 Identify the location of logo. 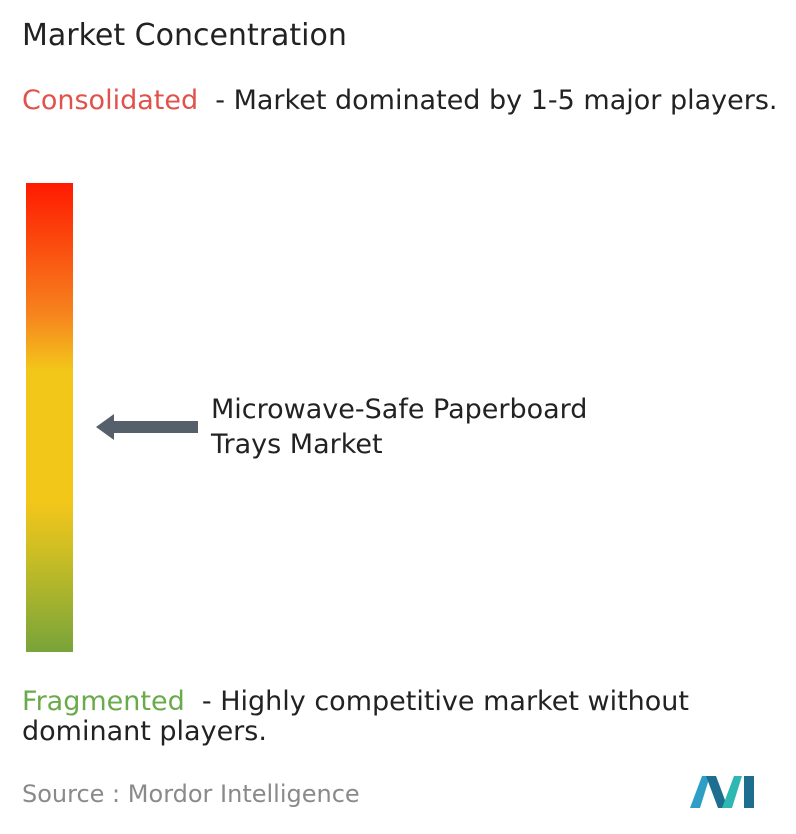
(722, 792).